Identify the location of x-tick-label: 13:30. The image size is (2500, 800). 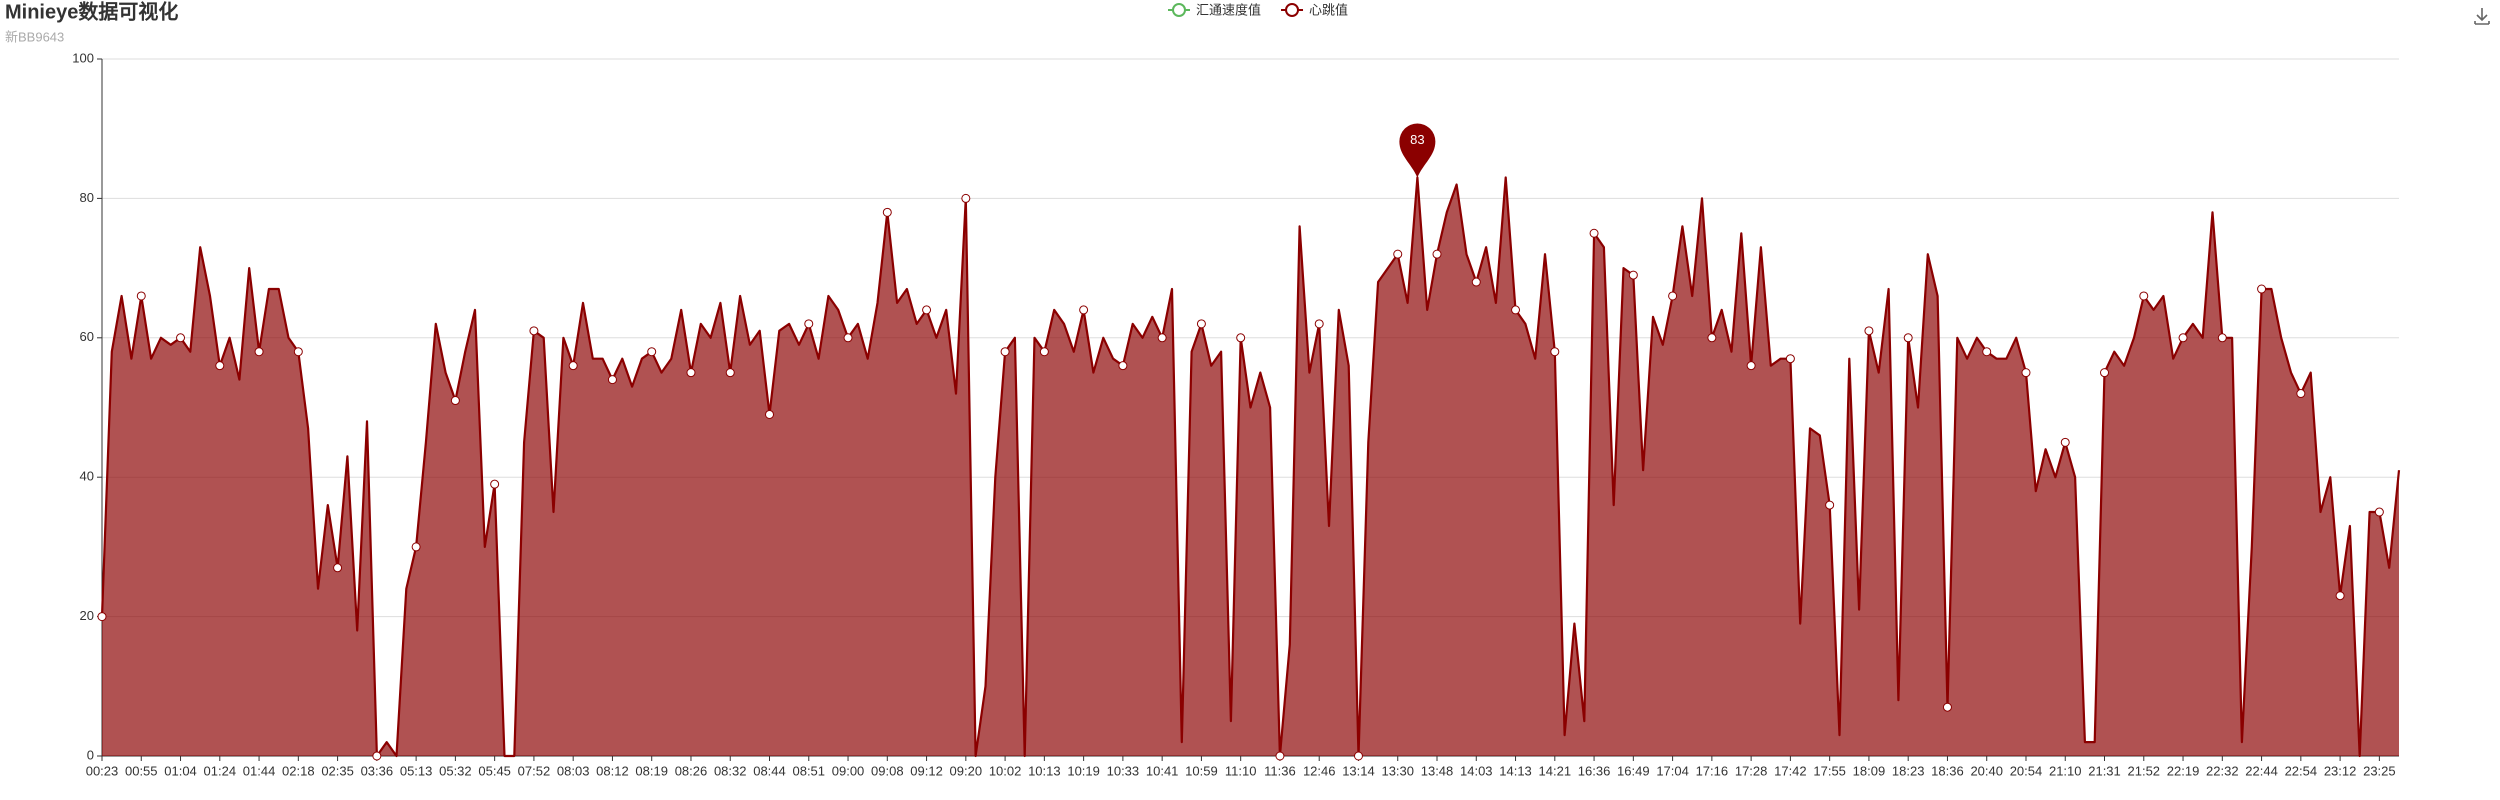
(1397, 770).